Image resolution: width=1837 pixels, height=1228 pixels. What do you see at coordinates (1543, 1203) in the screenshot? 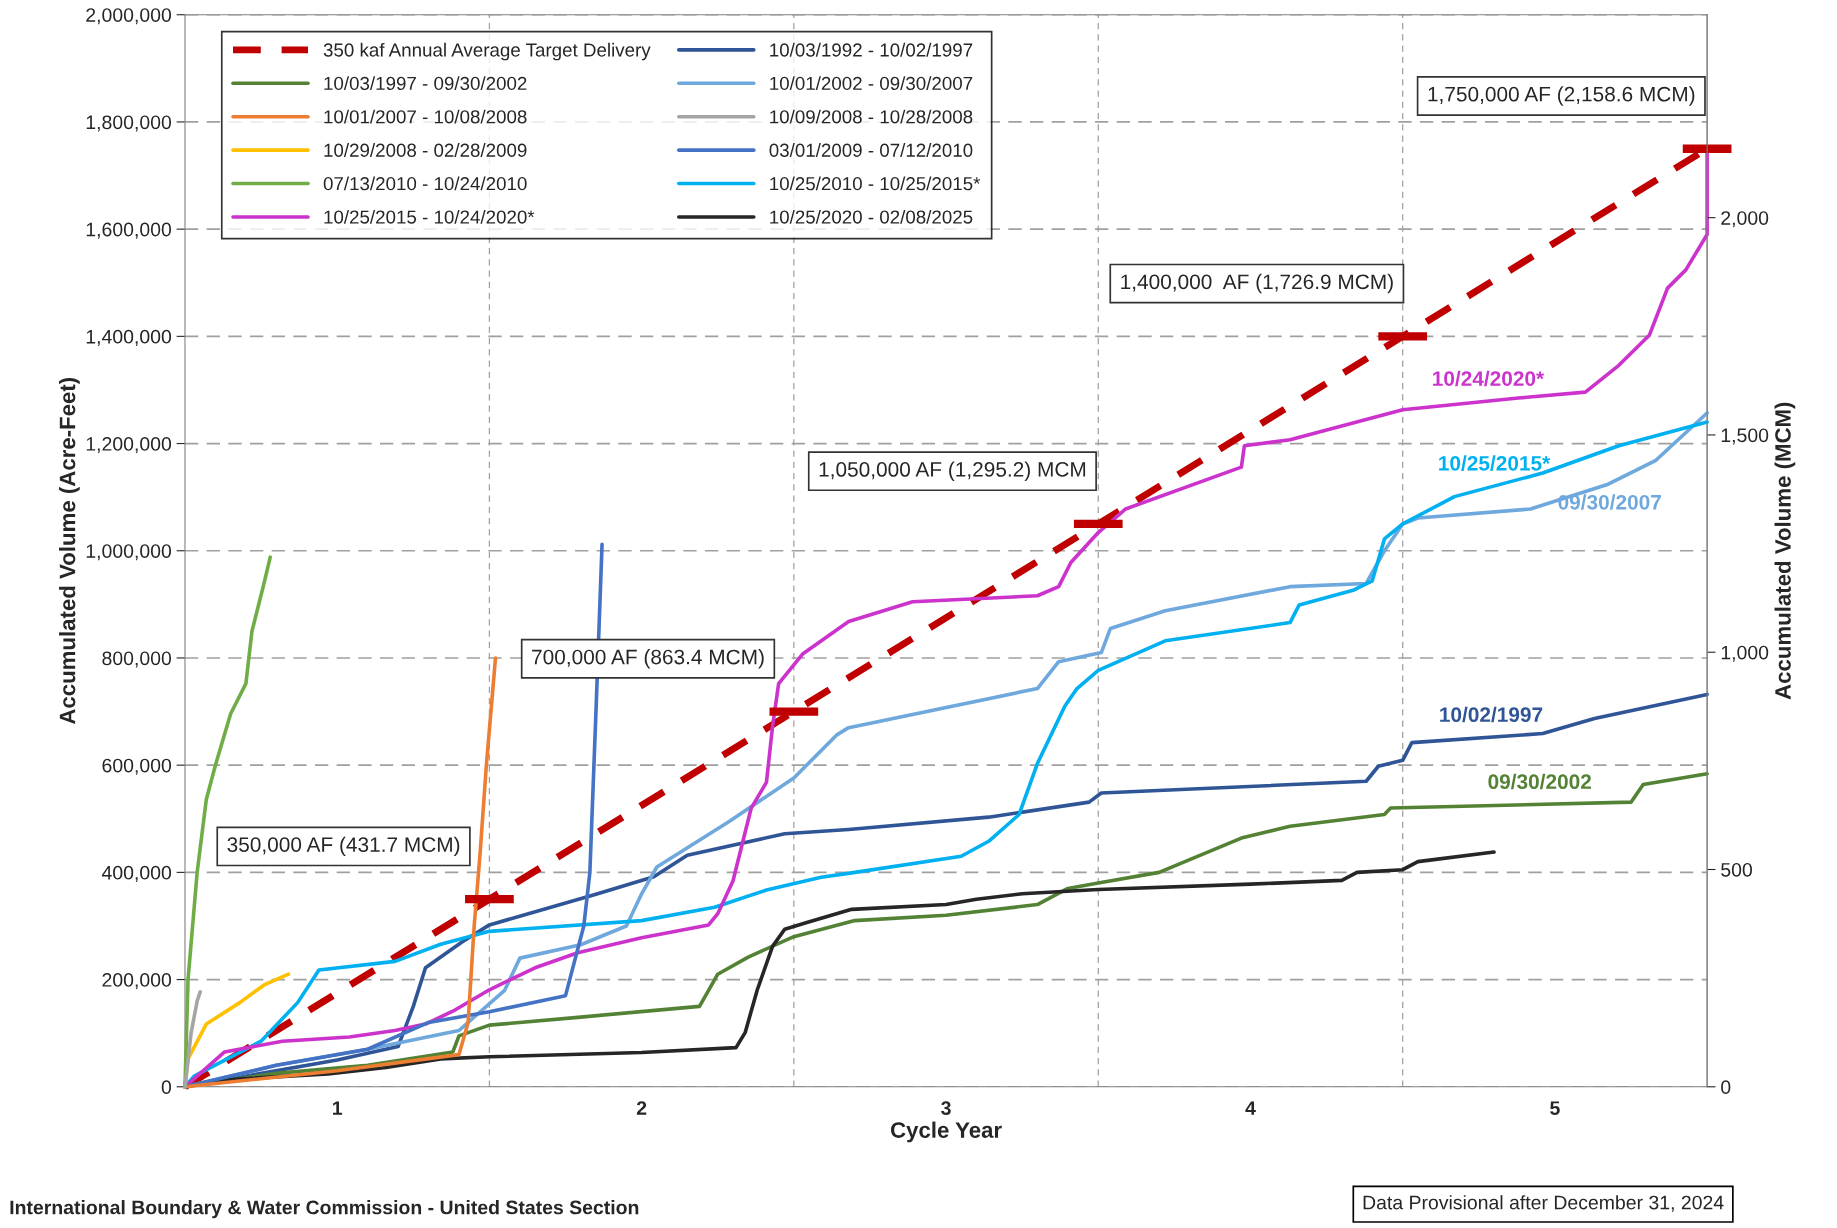
I see `text: Data Provisional after December 31, 2024` at bounding box center [1543, 1203].